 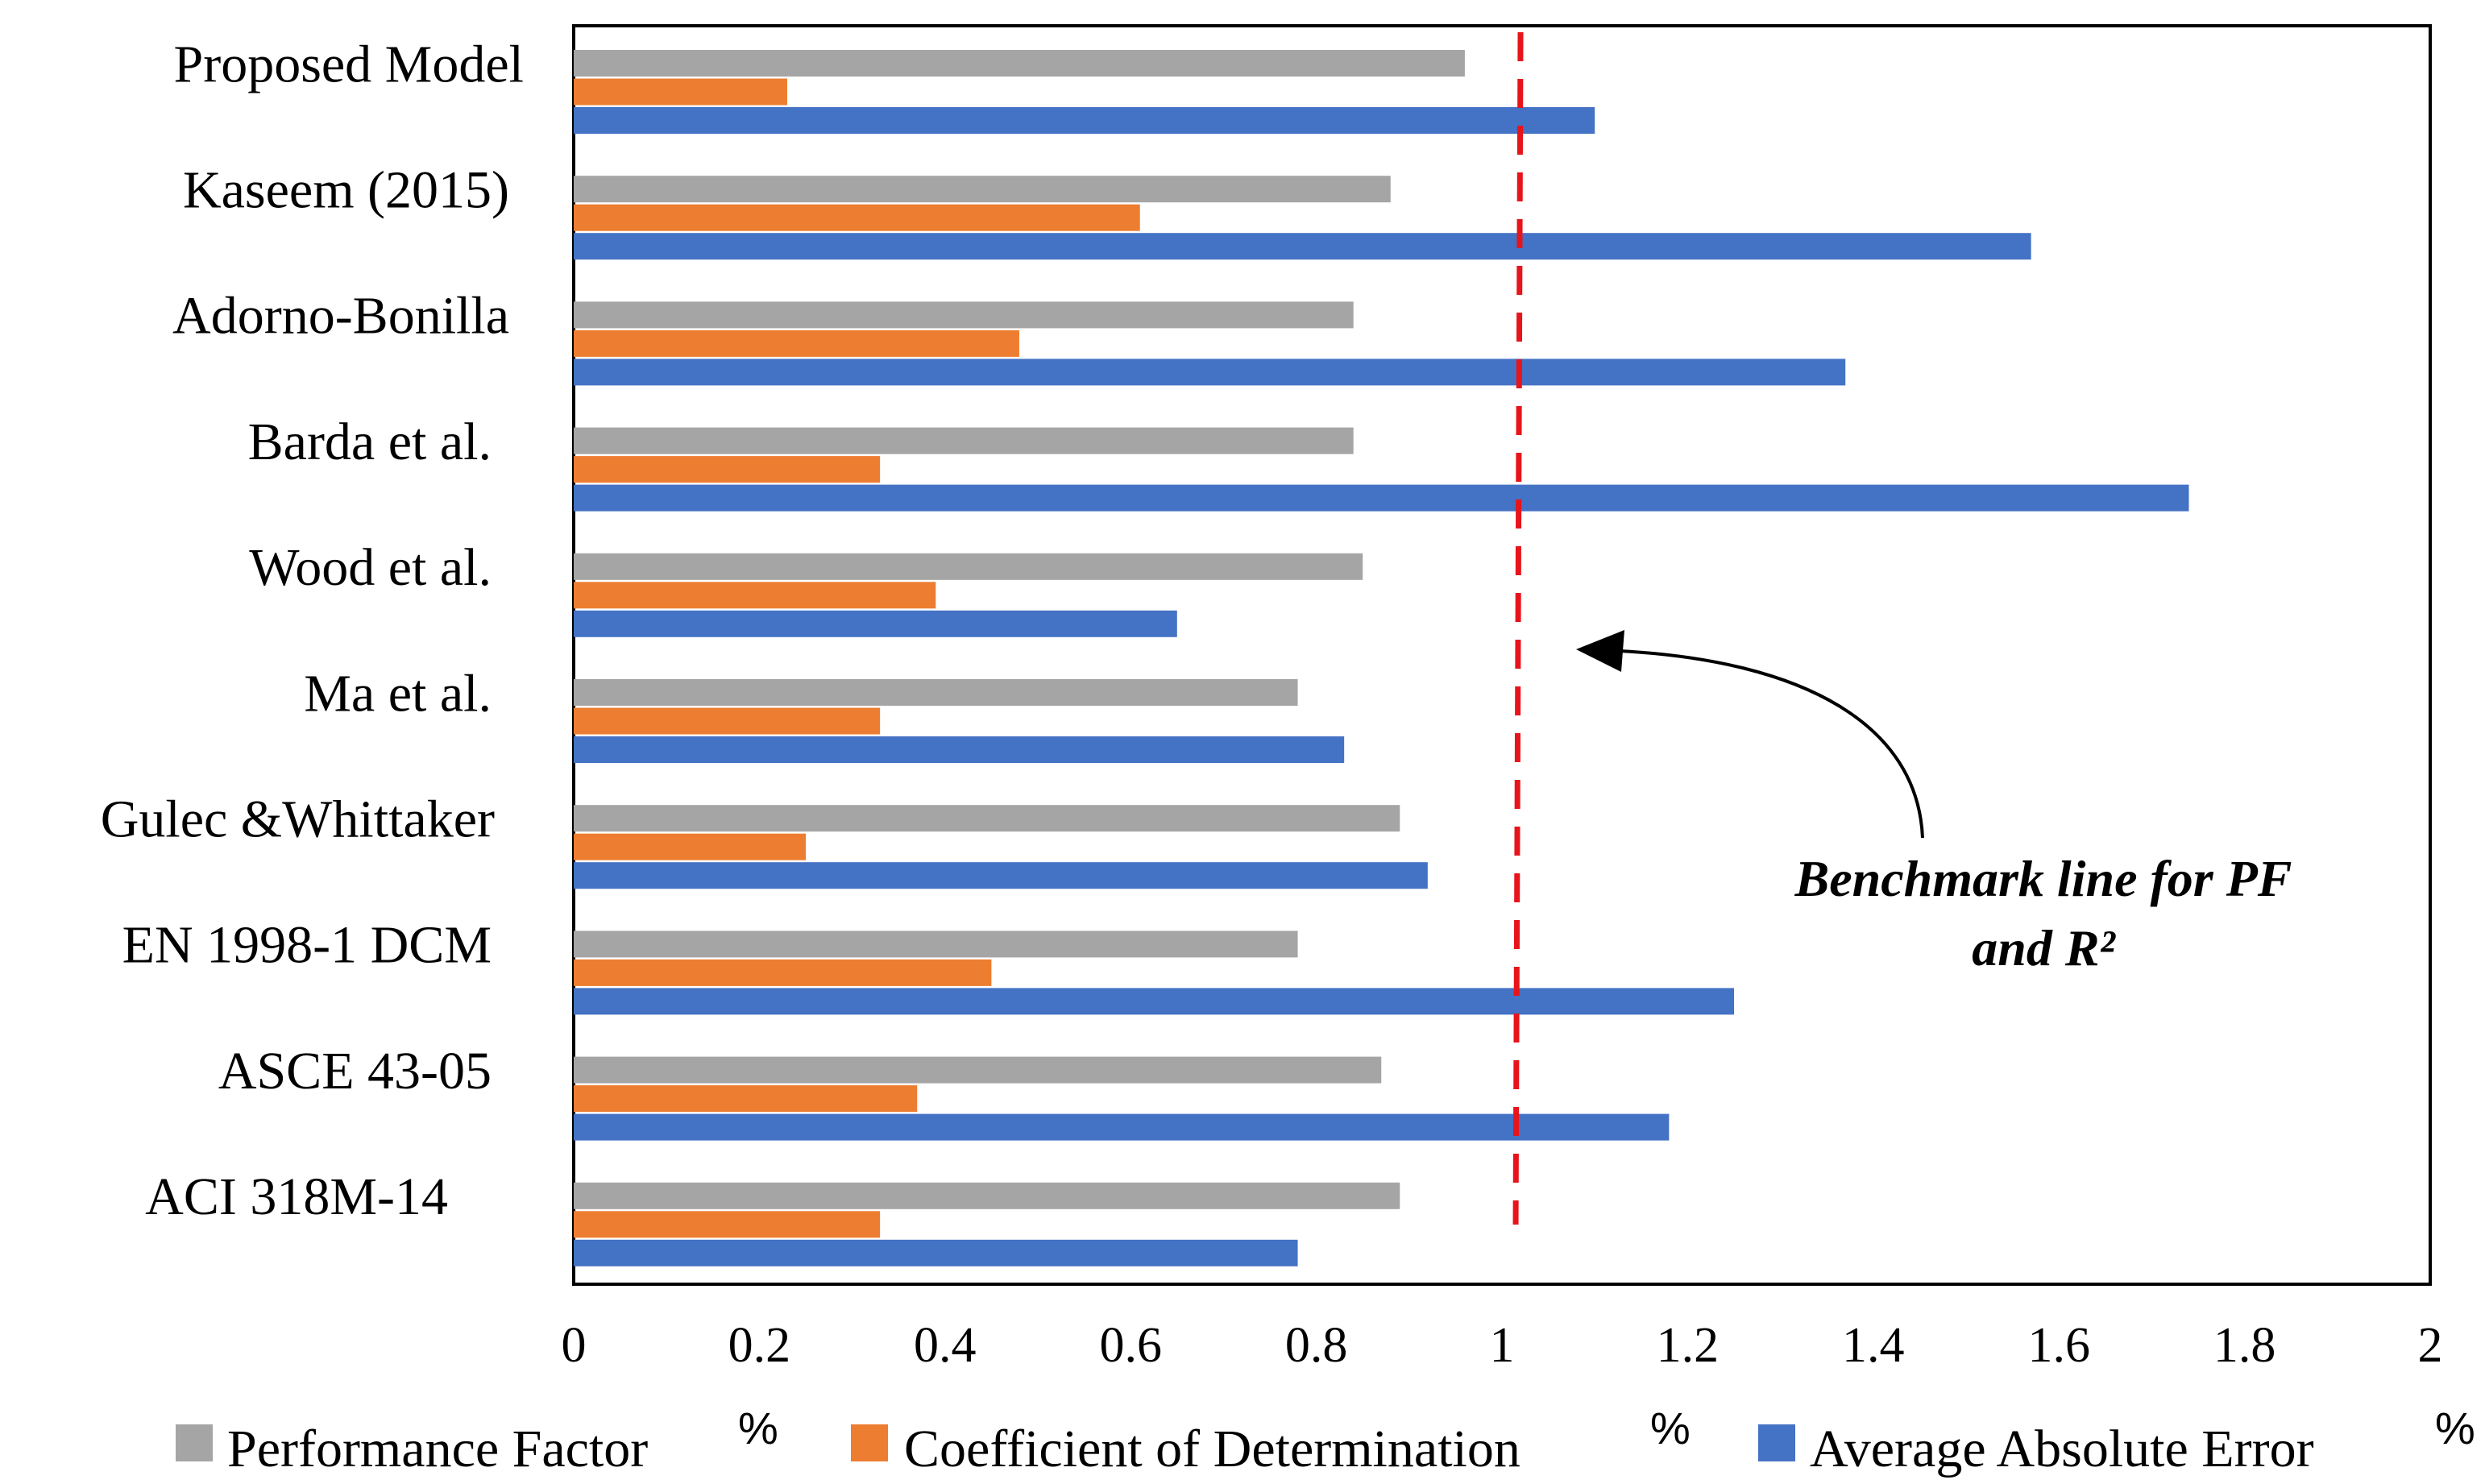 I want to click on category-label: Gulec &Whittaker, so click(x=298, y=819).